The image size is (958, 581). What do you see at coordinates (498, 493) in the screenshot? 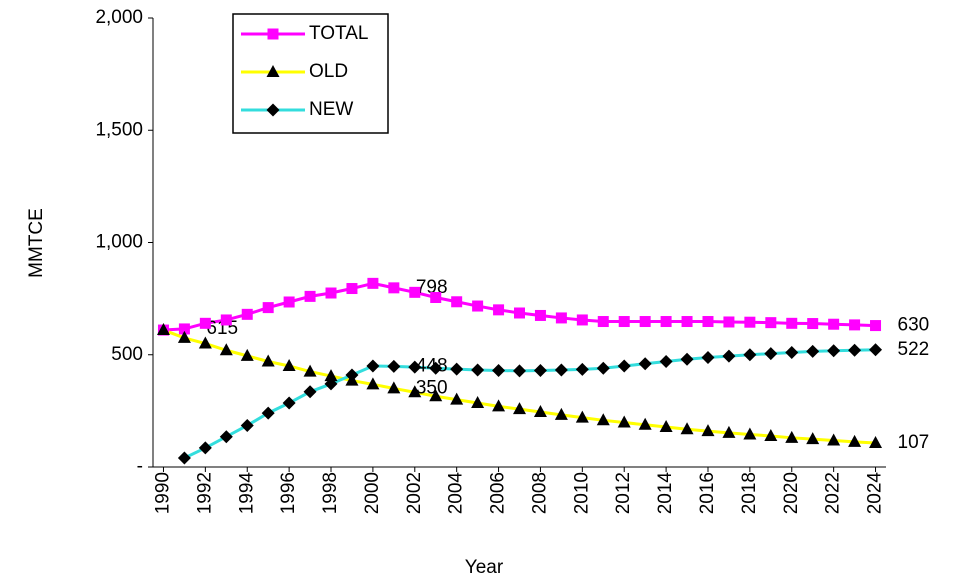
I see `x-tick-label: 2006` at bounding box center [498, 493].